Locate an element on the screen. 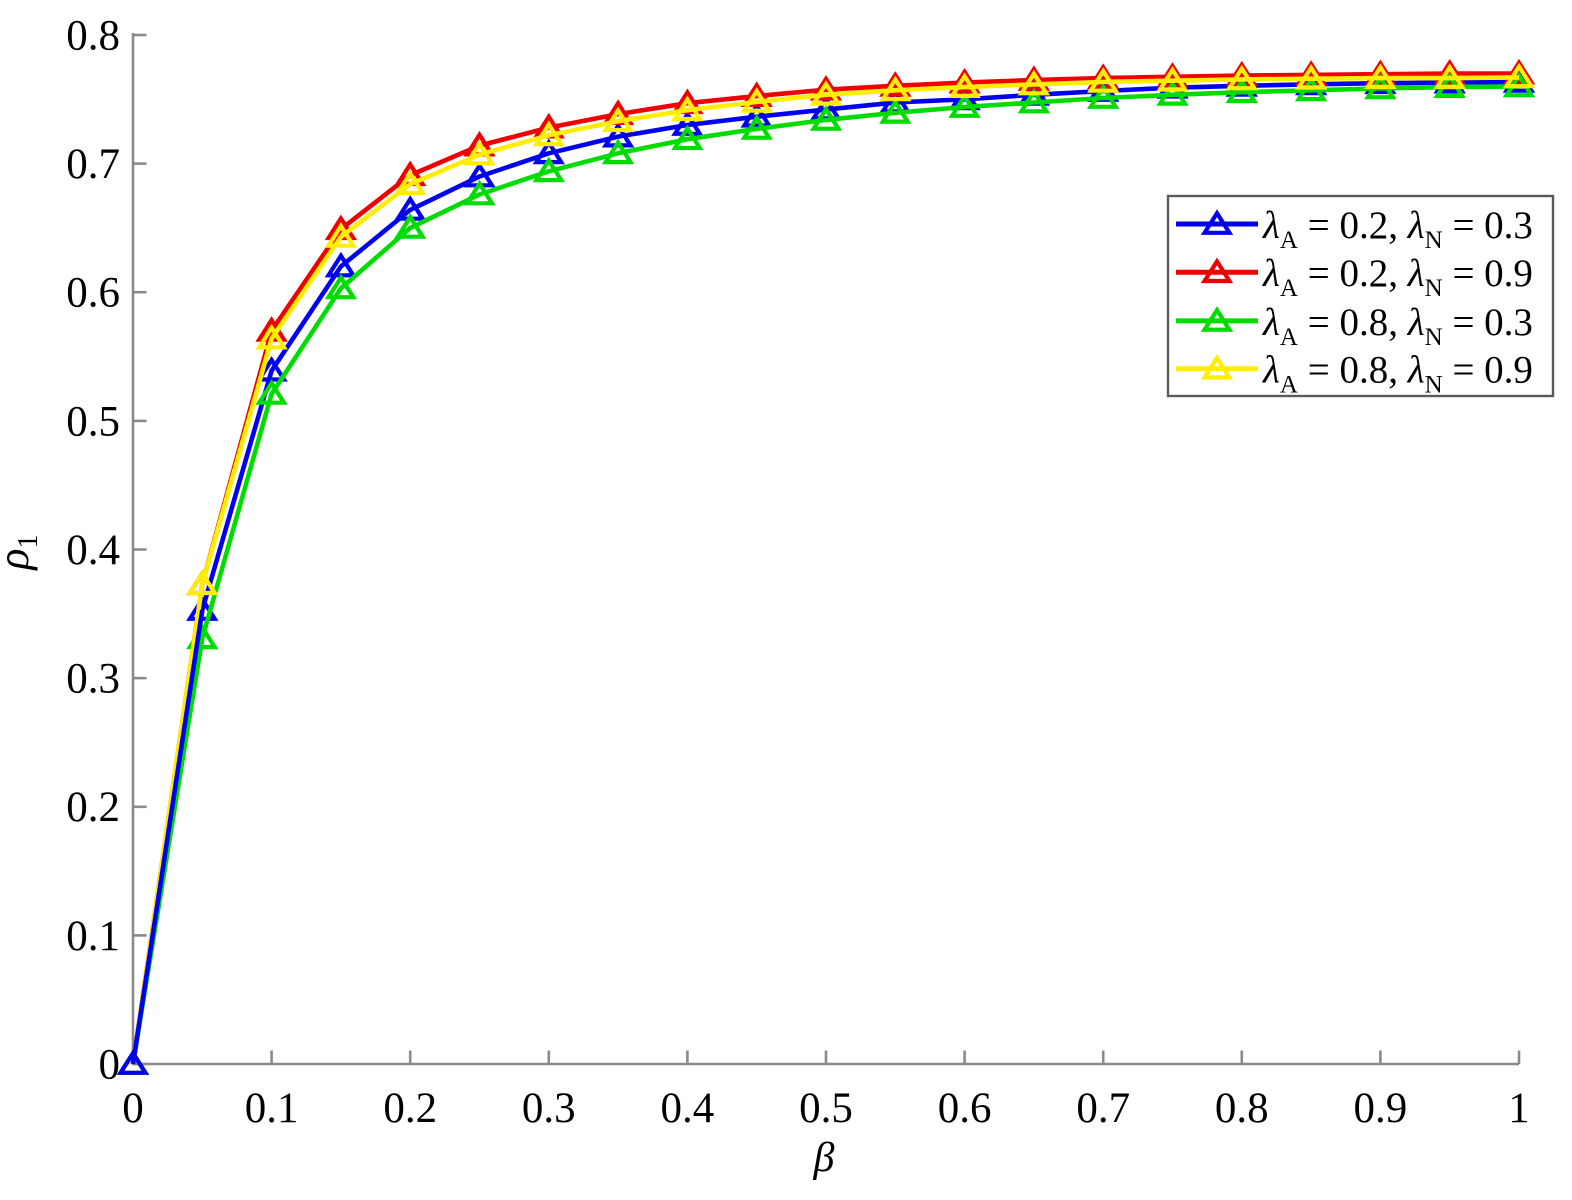 Image resolution: width=1572 pixels, height=1200 pixels. svg-text: λA = 0.8, λN = 0.9 is located at coordinates (1397, 374).